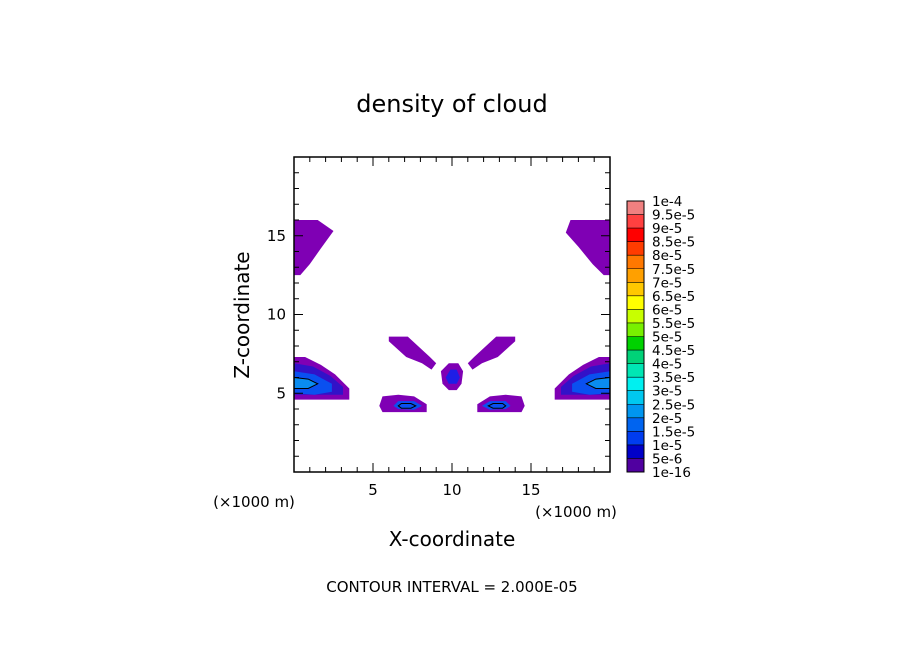 This screenshot has height=654, width=904. Describe the element at coordinates (254, 502) in the screenshot. I see `x-unit-label: (×1000 m)` at that location.